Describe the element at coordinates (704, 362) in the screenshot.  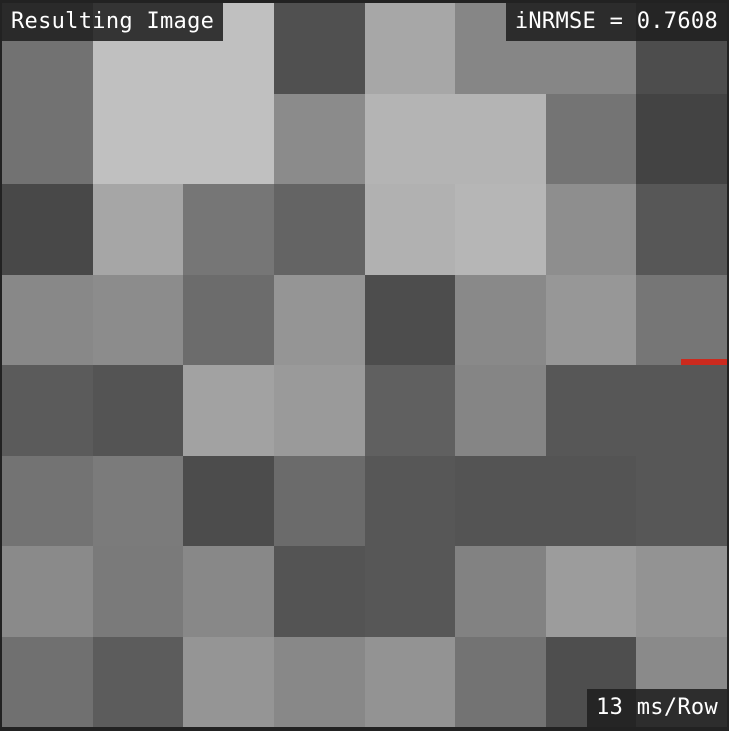
I see `row-progress-marker` at that location.